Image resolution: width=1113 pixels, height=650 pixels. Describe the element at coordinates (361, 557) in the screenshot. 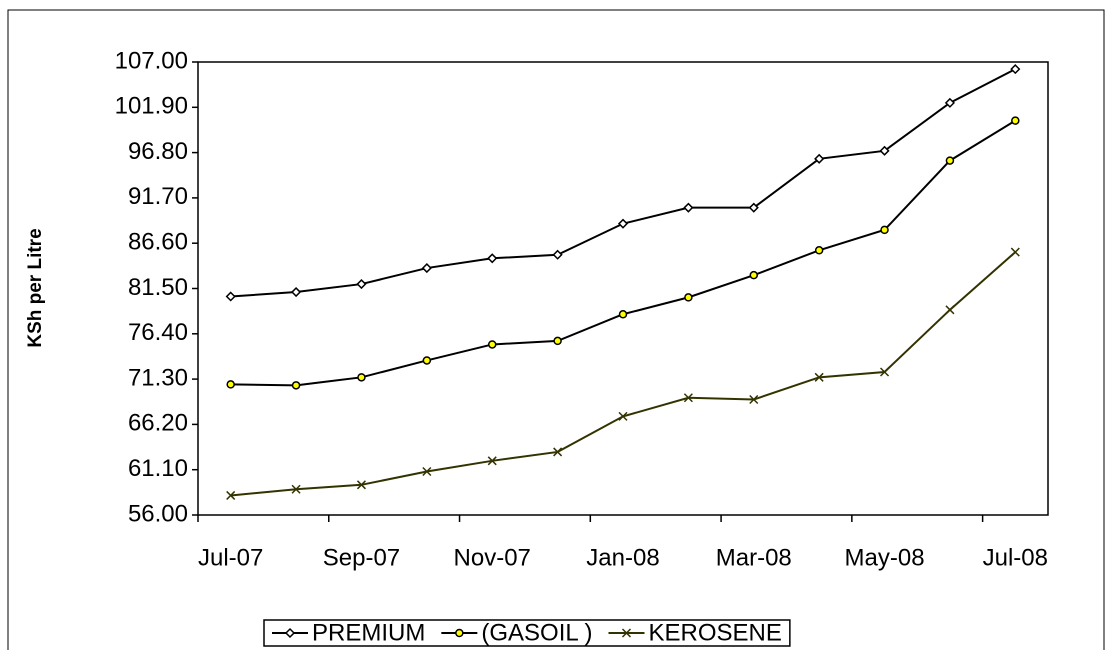

I see `x-tick-label: Sep-07` at that location.